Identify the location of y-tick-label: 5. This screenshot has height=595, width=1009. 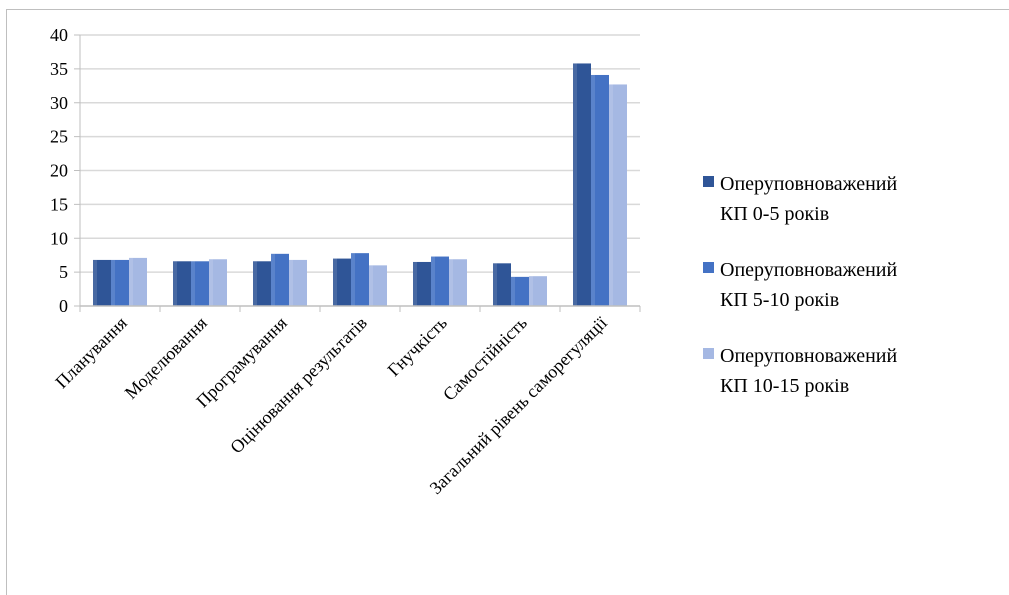
(63, 272).